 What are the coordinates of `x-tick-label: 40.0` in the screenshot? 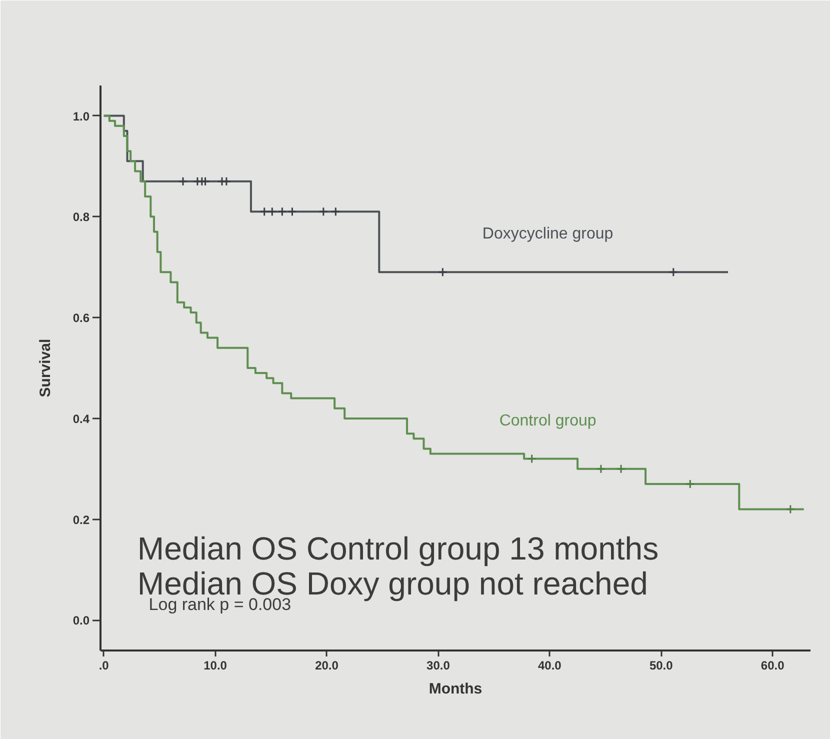 It's located at (550, 665).